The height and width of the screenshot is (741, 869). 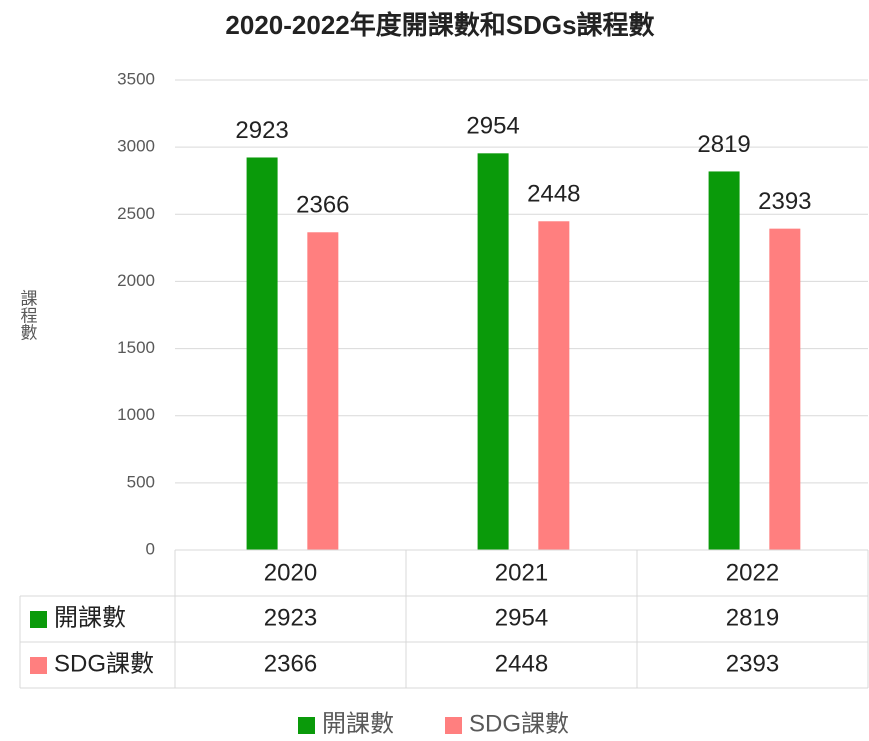 What do you see at coordinates (519, 723) in the screenshot?
I see `legend-label: SDG課數` at bounding box center [519, 723].